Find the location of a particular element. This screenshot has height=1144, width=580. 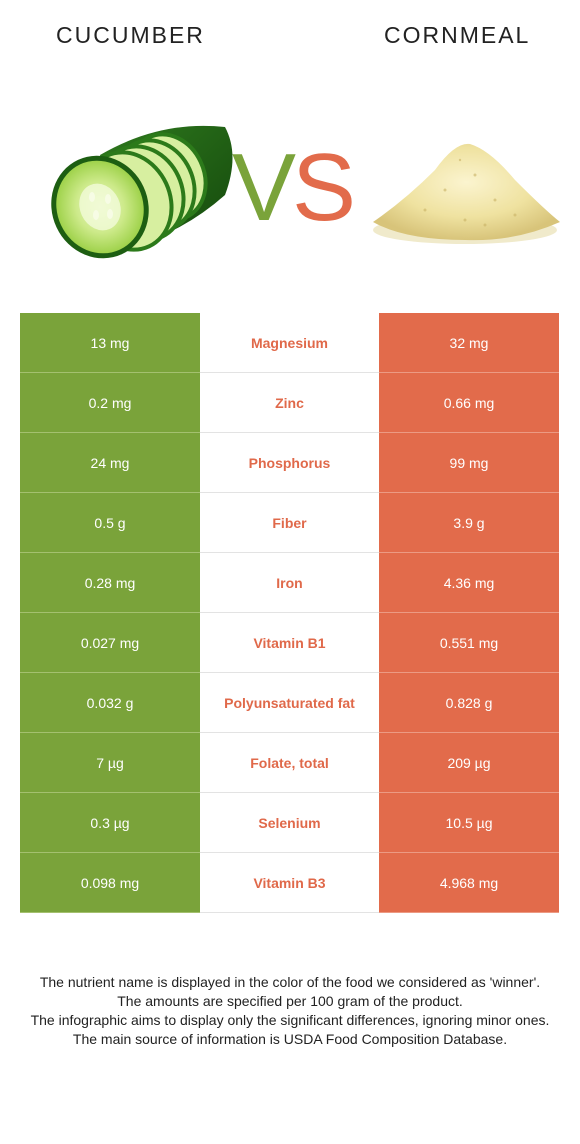

right-food-value: 32 mg is located at coordinates (469, 343).